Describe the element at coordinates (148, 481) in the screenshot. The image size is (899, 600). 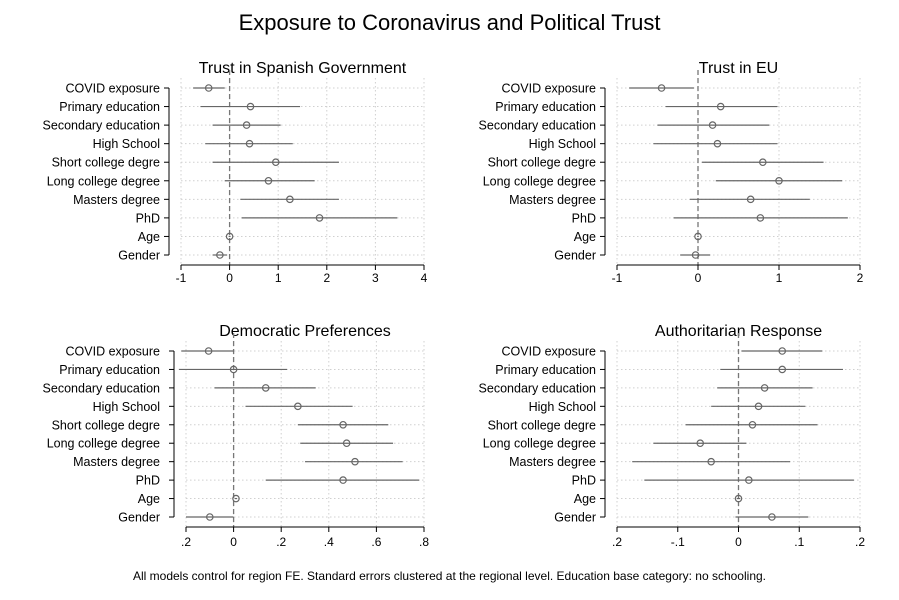
I see `panel-3-y-tick-label-7: PhD` at that location.